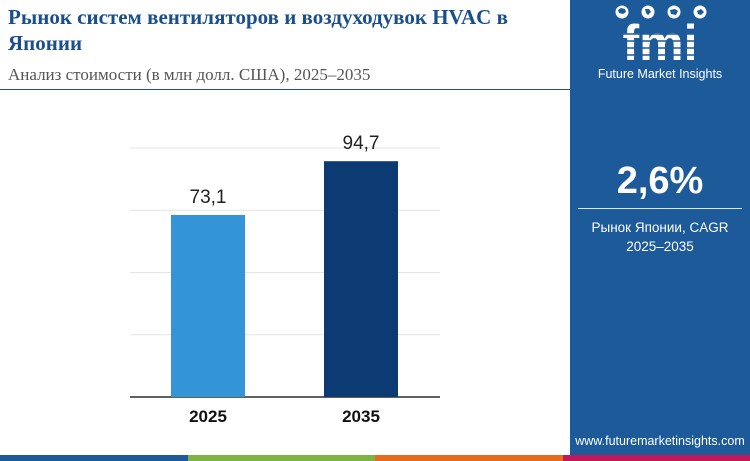 This screenshot has height=461, width=750. Describe the element at coordinates (660, 441) in the screenshot. I see `website-link: www.futuremarketinsights.com` at that location.